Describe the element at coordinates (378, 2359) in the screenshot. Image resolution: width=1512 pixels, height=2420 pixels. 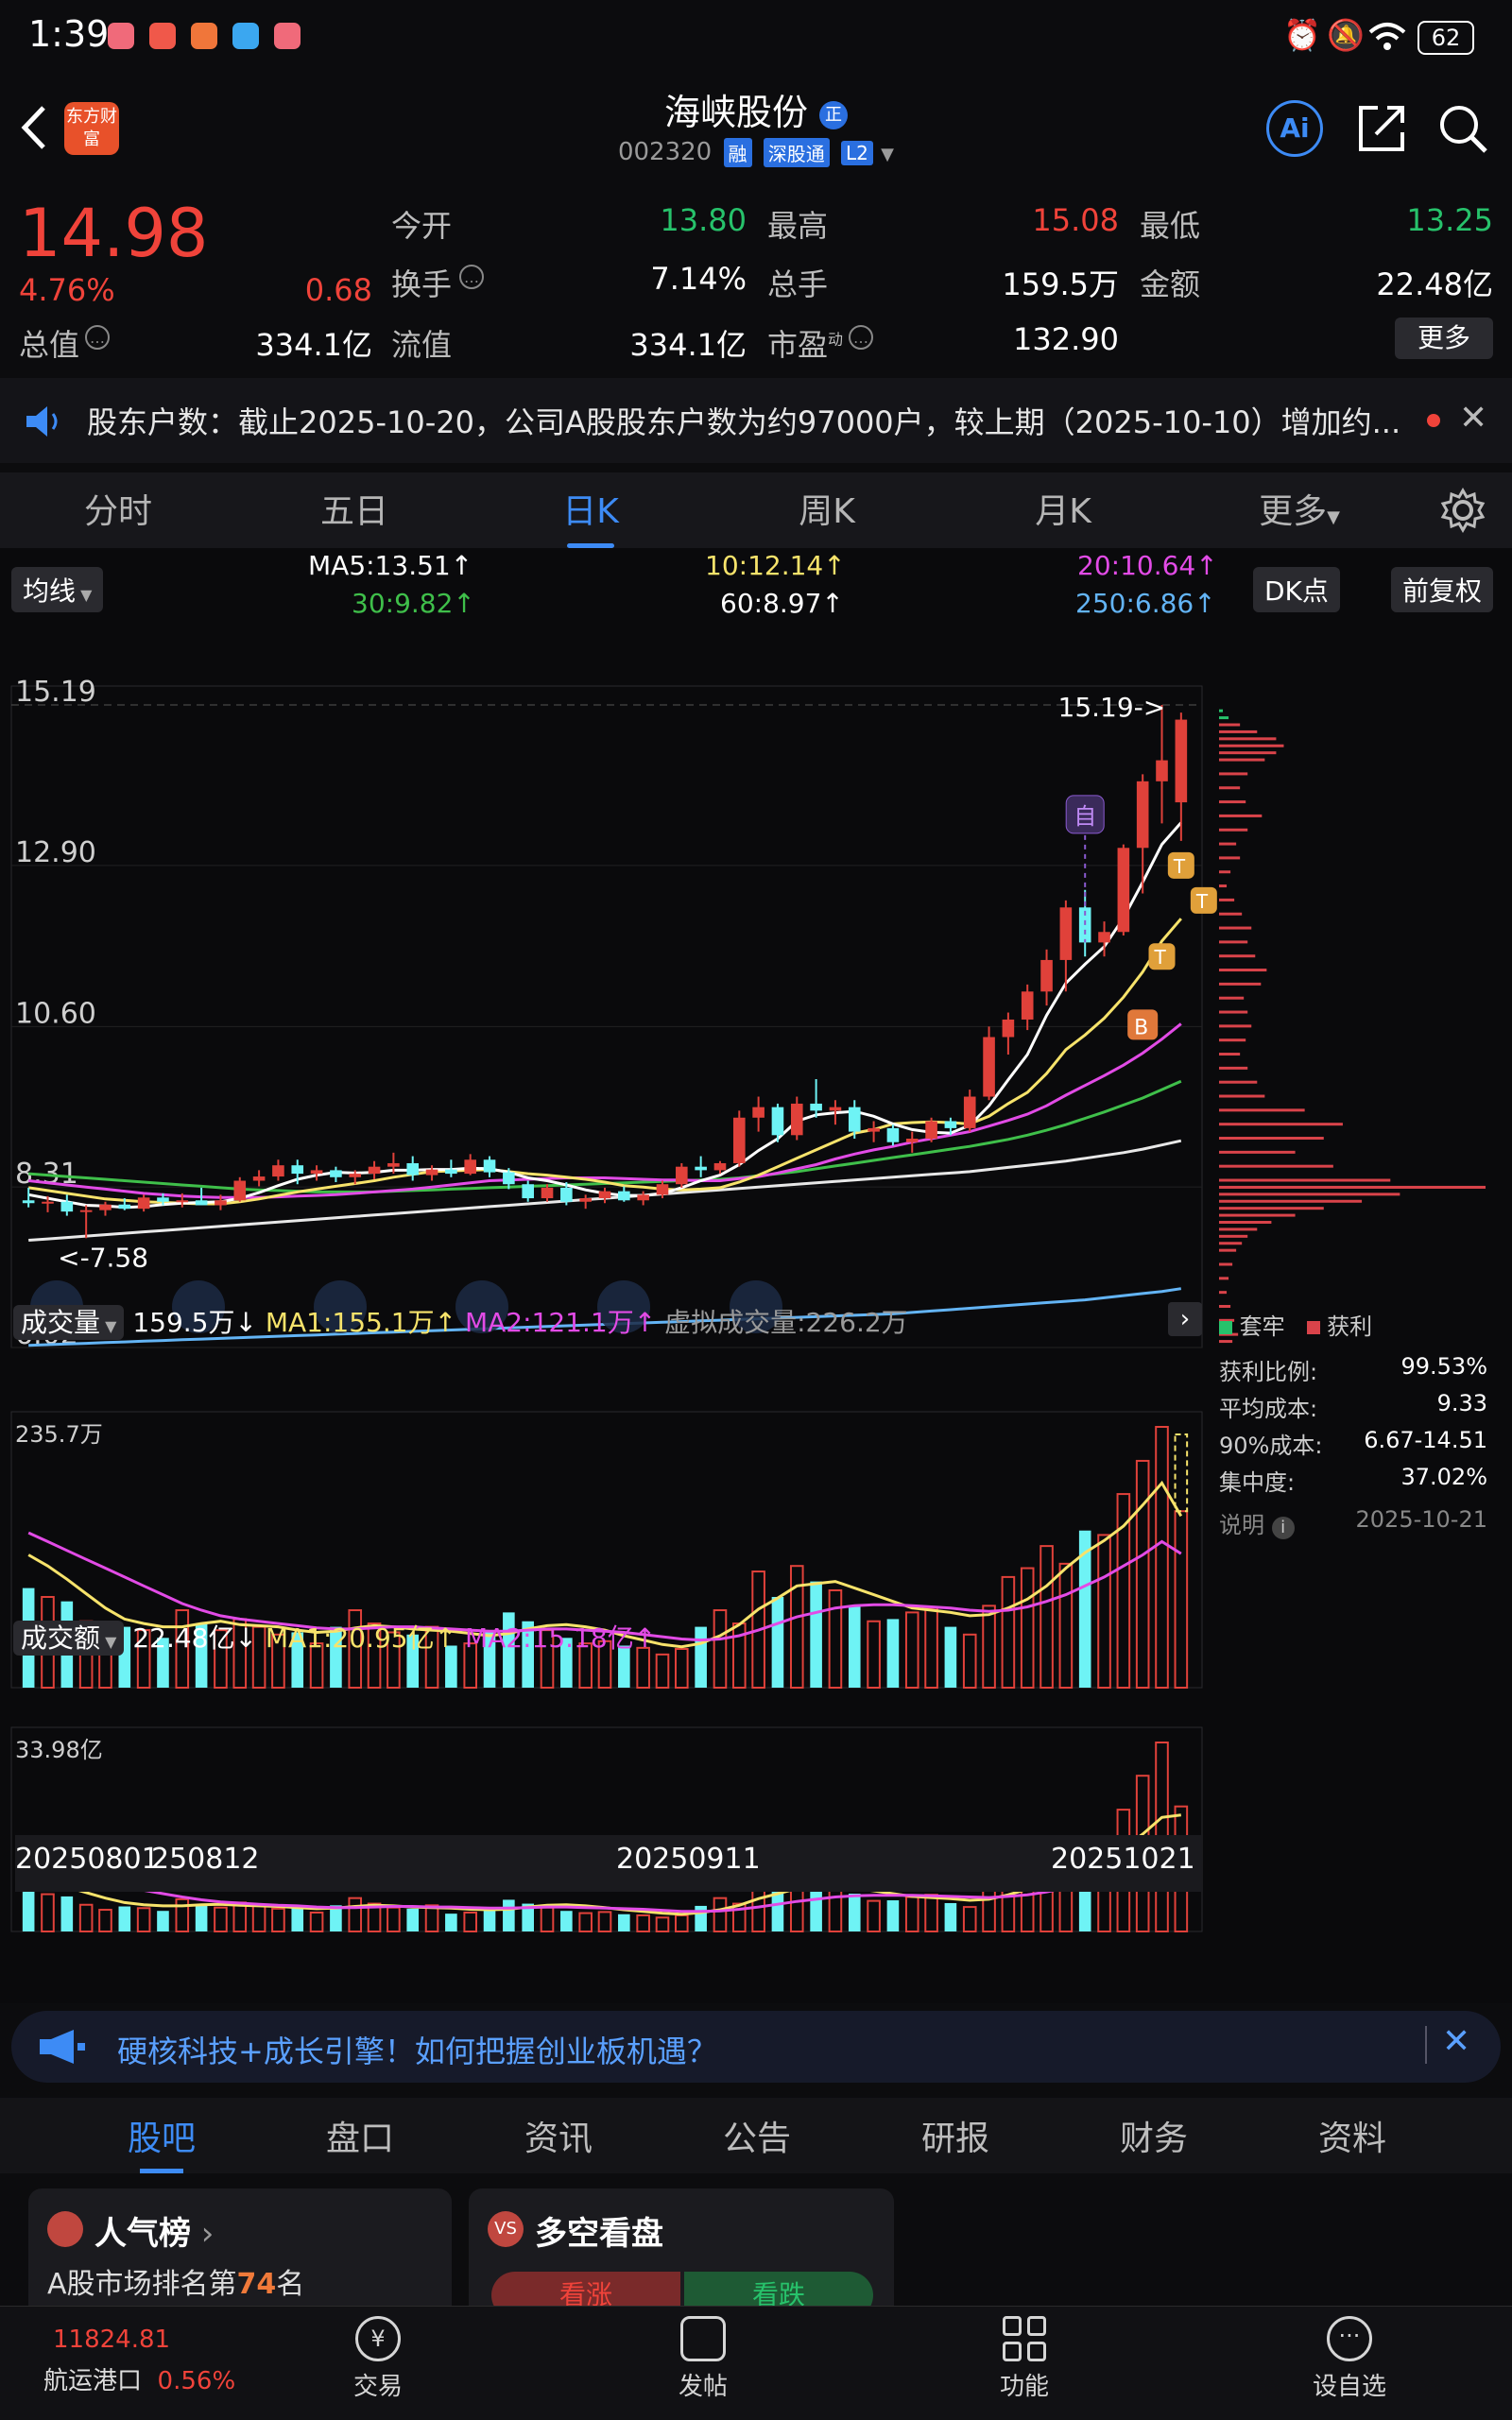
I see `nav-trade: ¥ 交易` at that location.